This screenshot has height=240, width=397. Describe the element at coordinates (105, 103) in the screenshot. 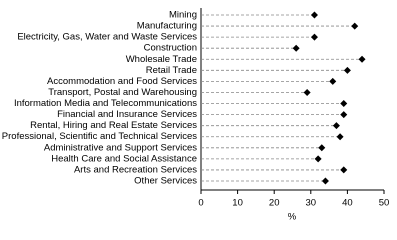

I see `y-tick-label: Information Media and Telecommunications` at that location.